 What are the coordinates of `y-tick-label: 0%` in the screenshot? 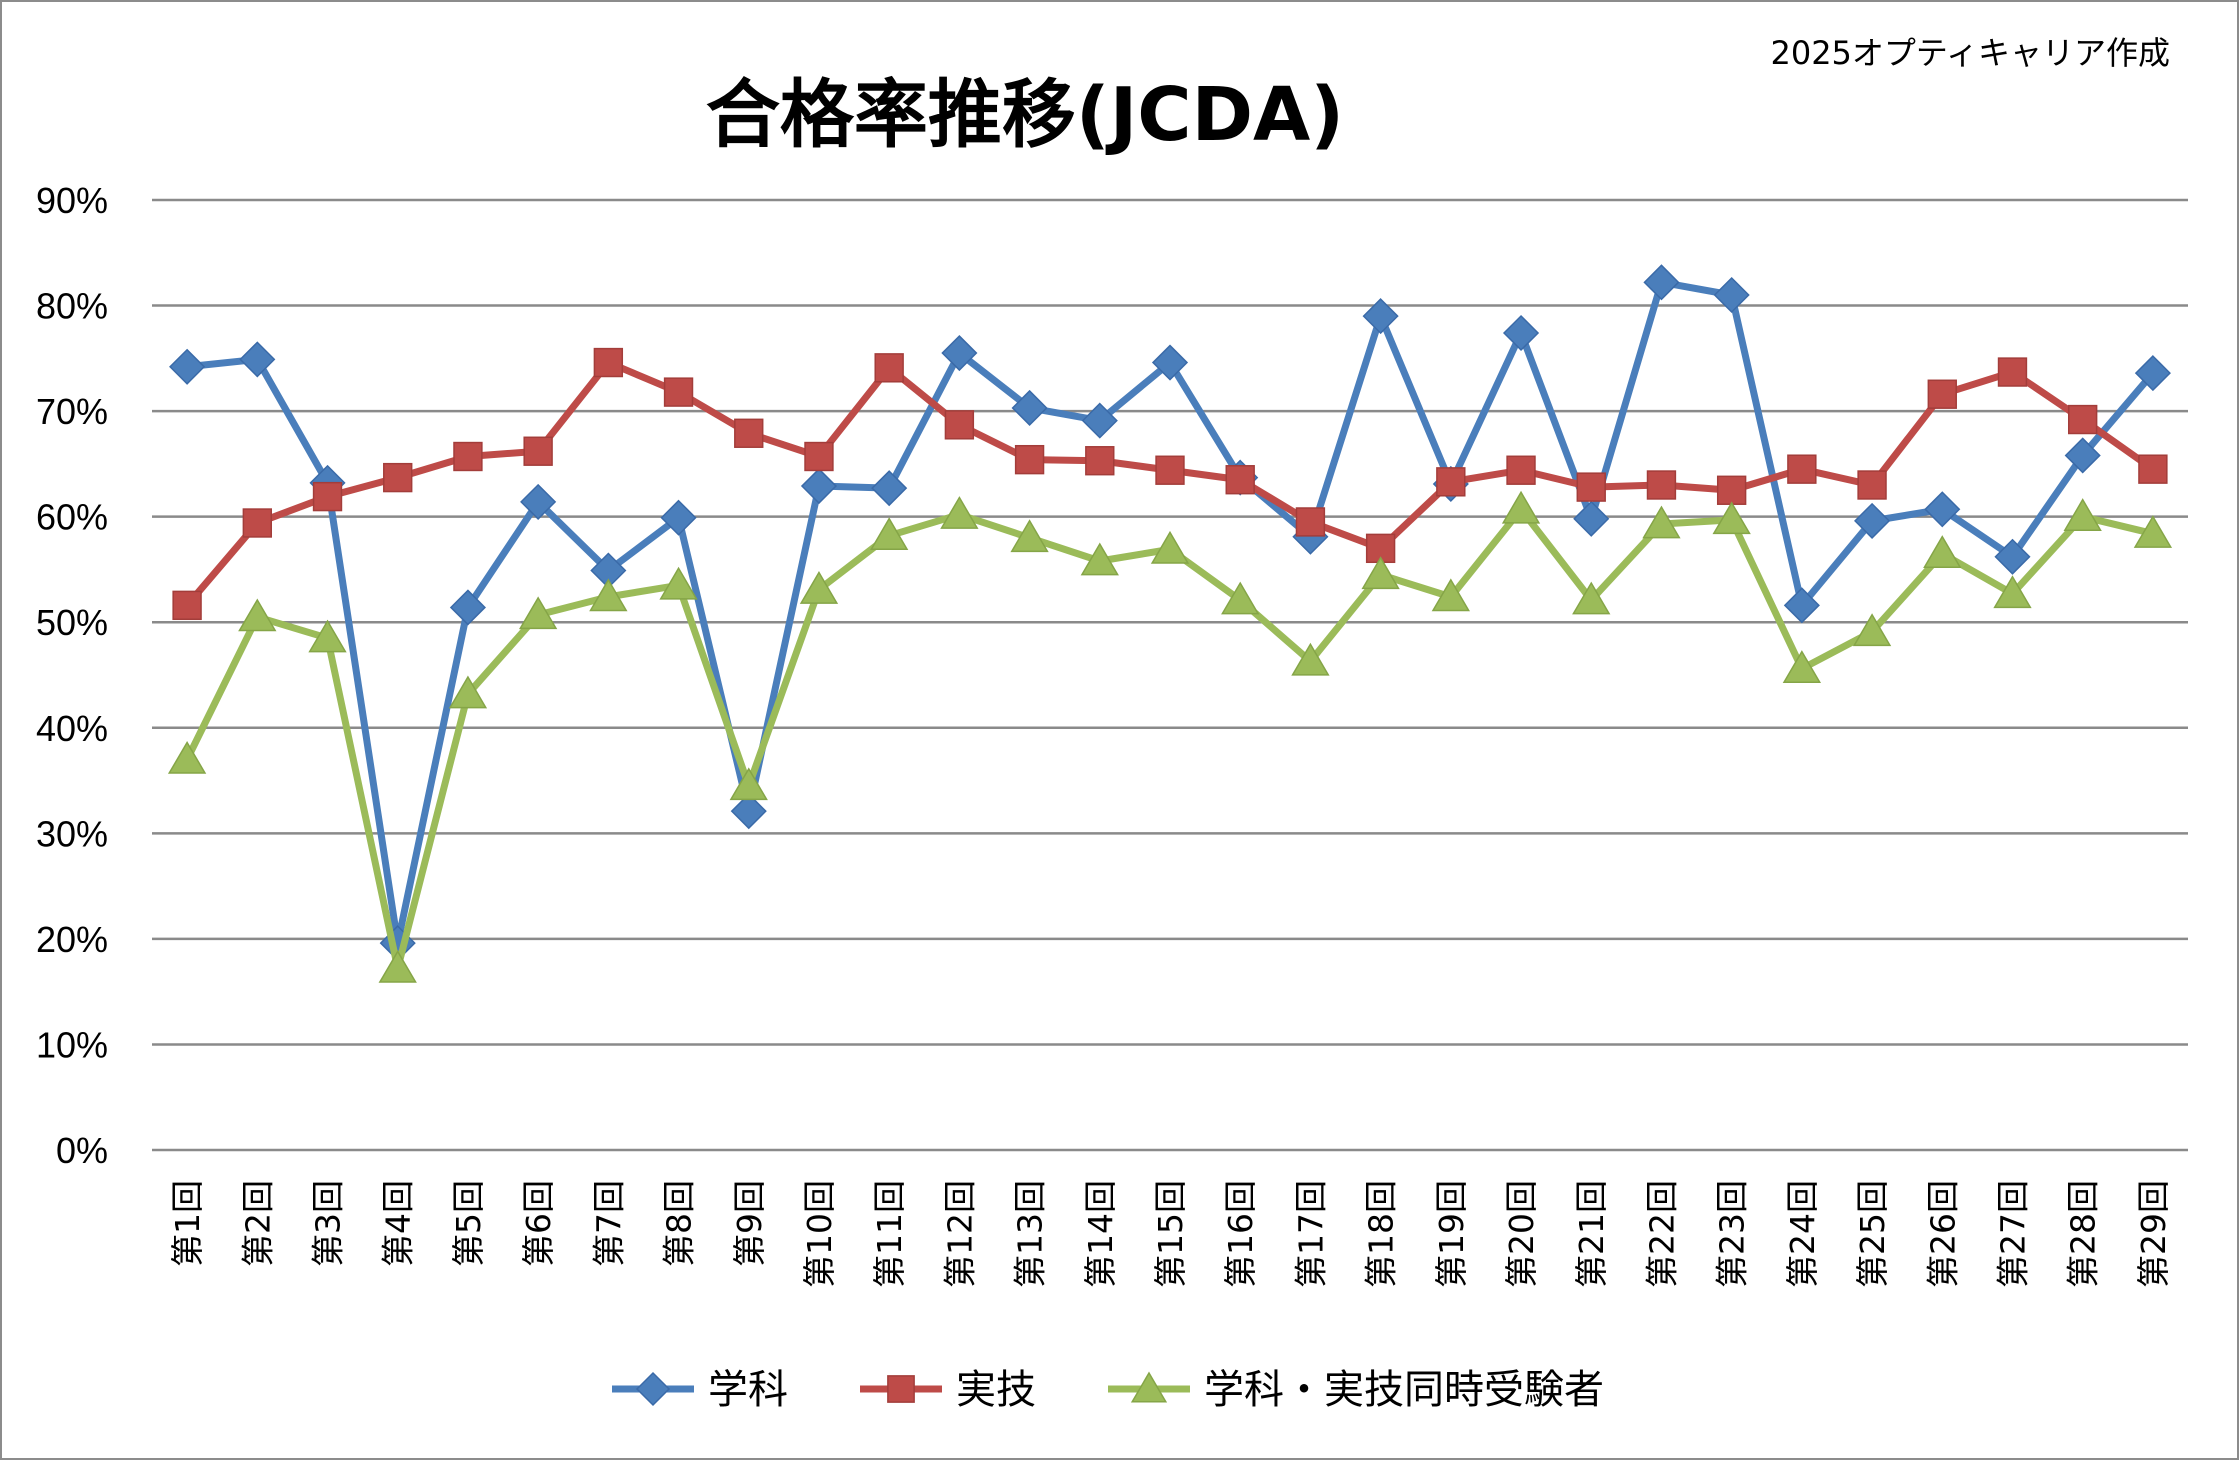 It's located at (82, 1150).